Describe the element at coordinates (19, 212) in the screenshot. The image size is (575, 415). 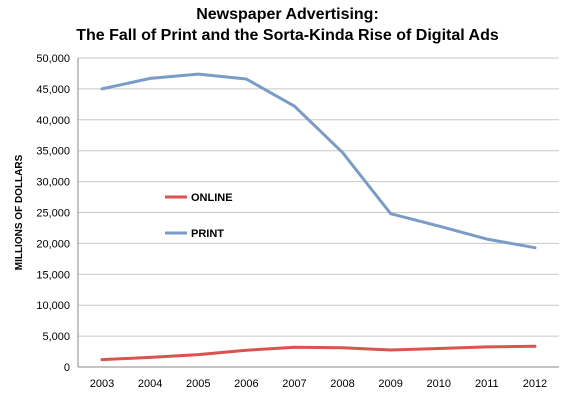
I see `y-axis-label: MILLIONS OF DOLLARS` at that location.